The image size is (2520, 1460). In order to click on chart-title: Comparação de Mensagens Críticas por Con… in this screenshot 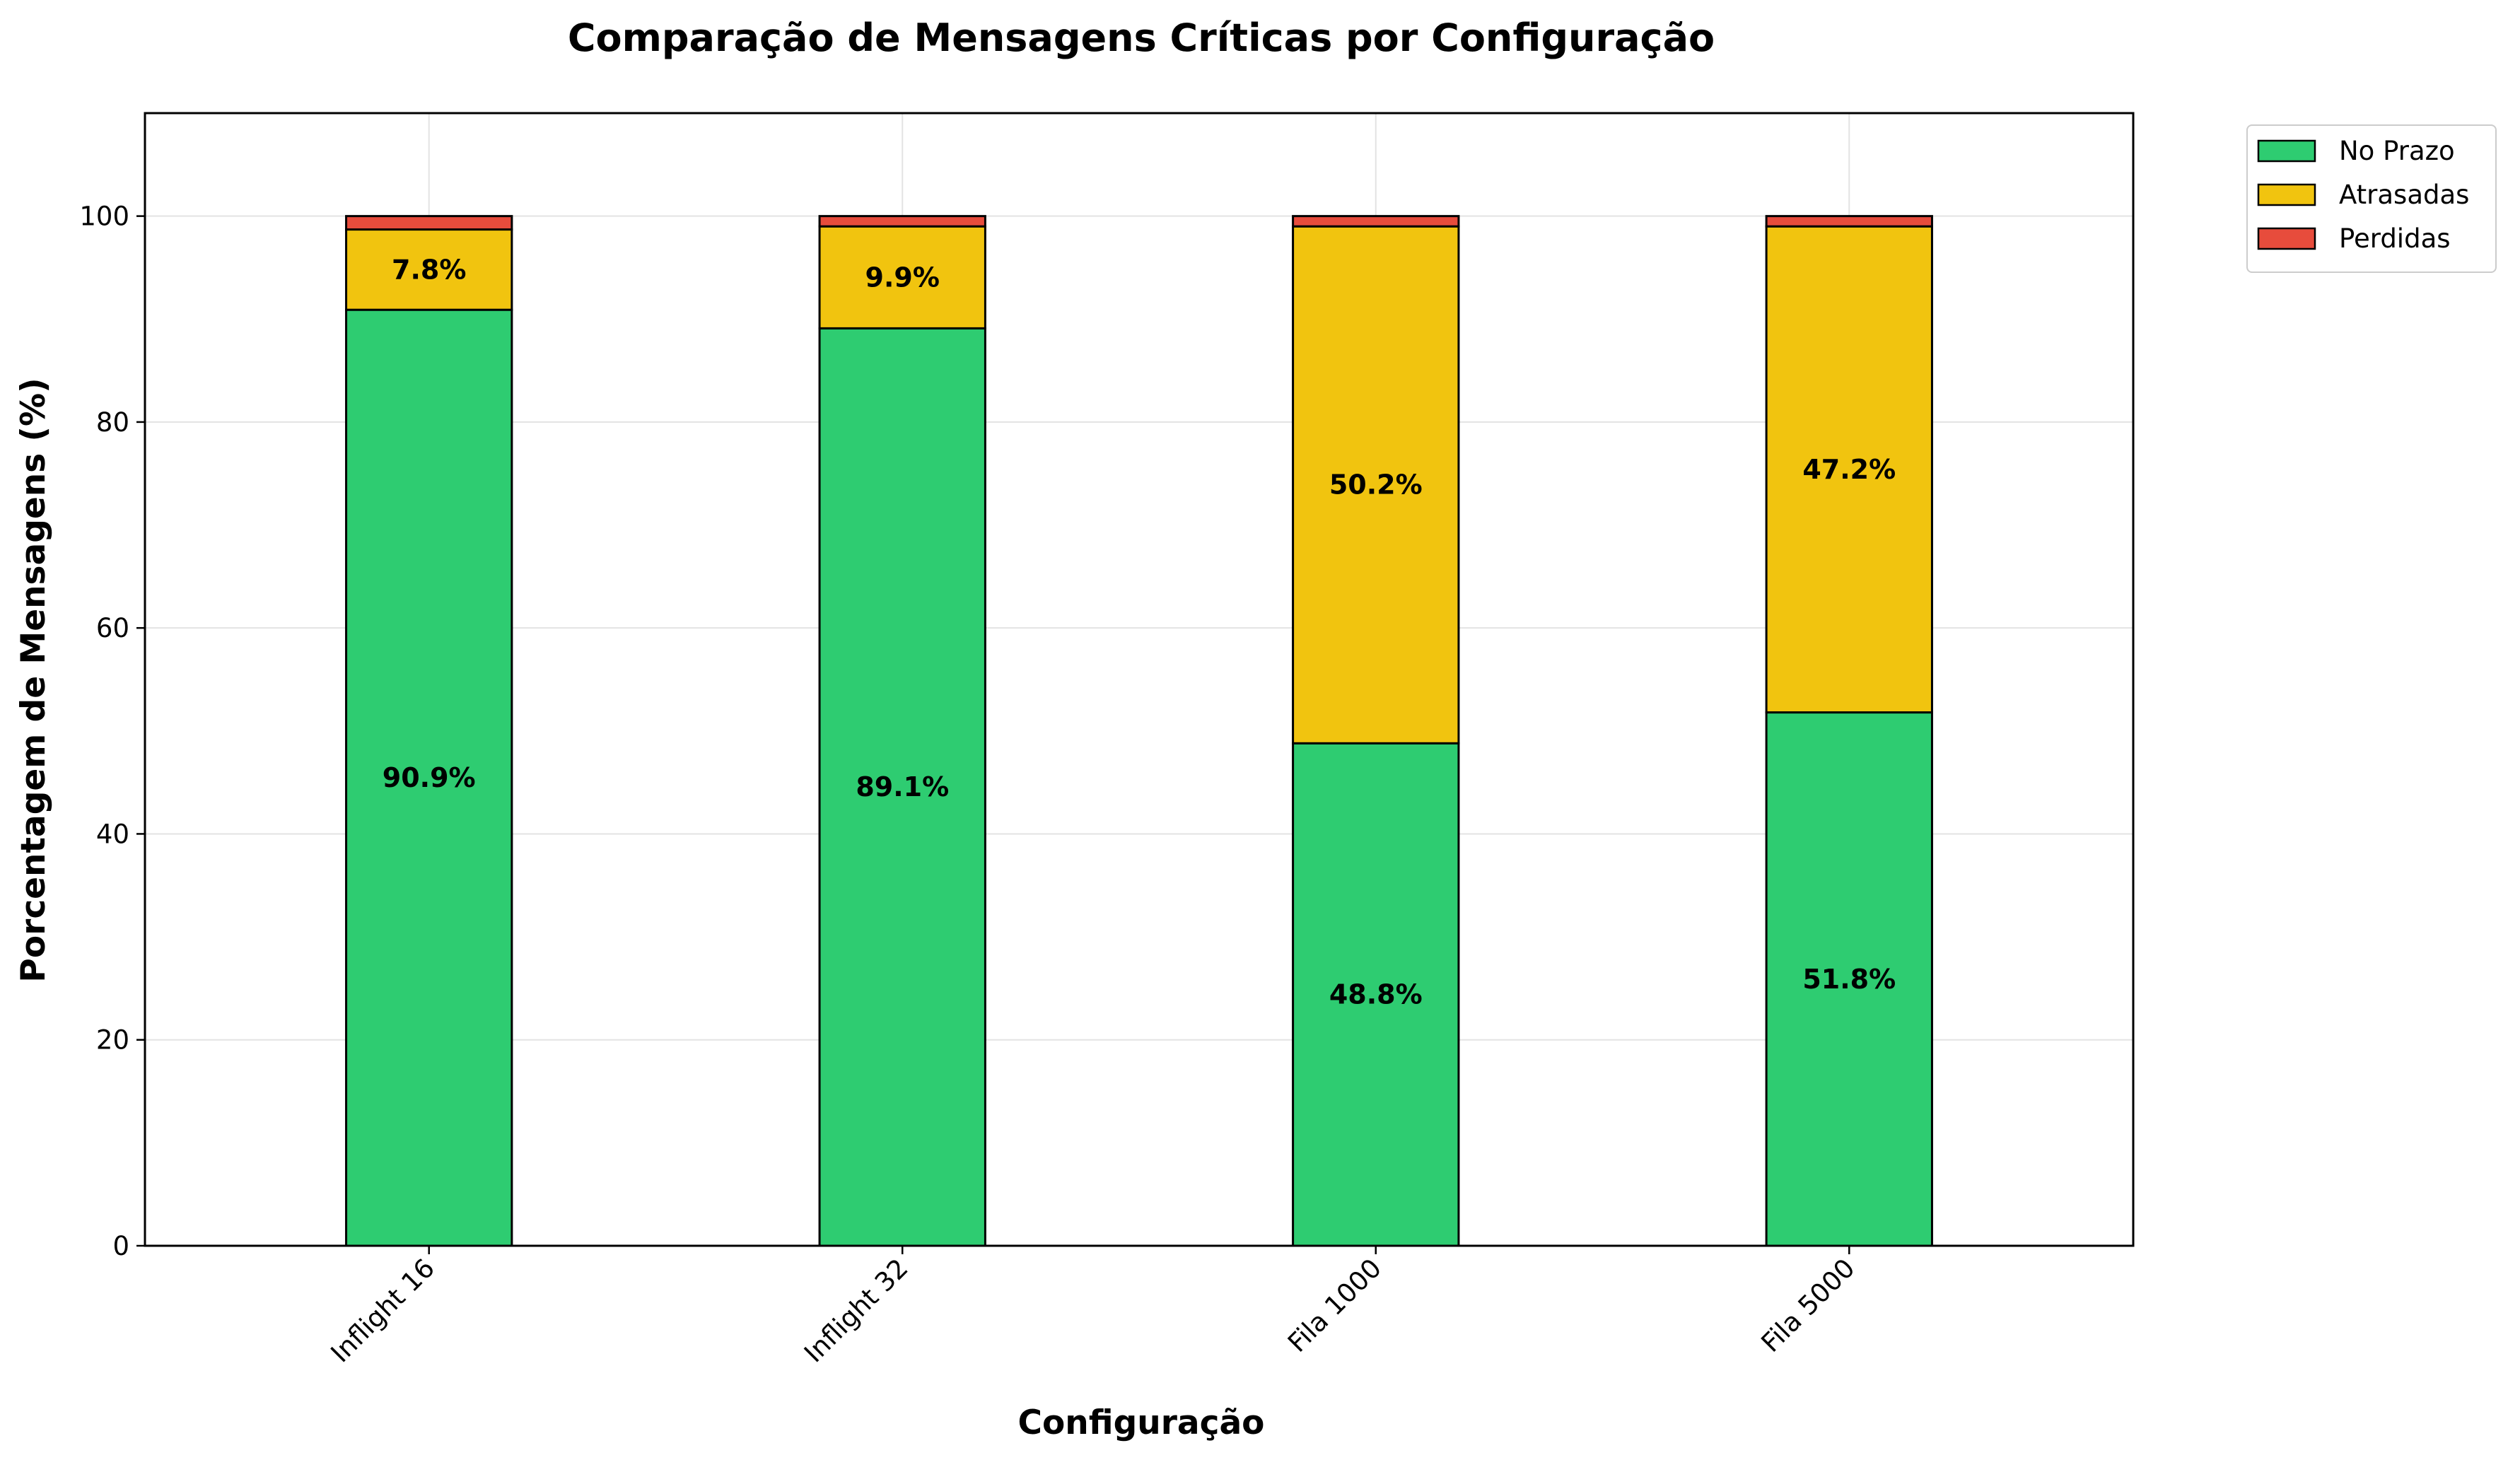, I will do `click(1141, 38)`.